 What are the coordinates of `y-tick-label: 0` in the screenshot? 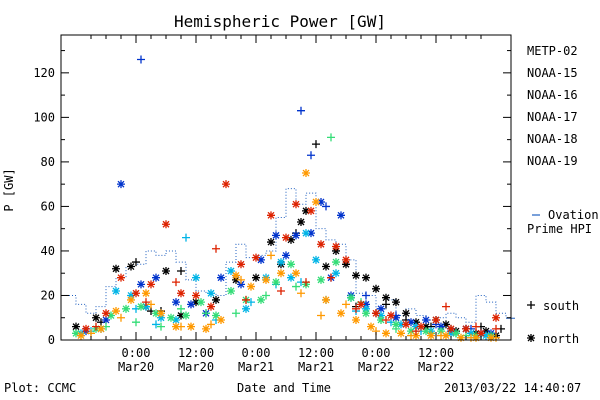 It's located at (51, 340).